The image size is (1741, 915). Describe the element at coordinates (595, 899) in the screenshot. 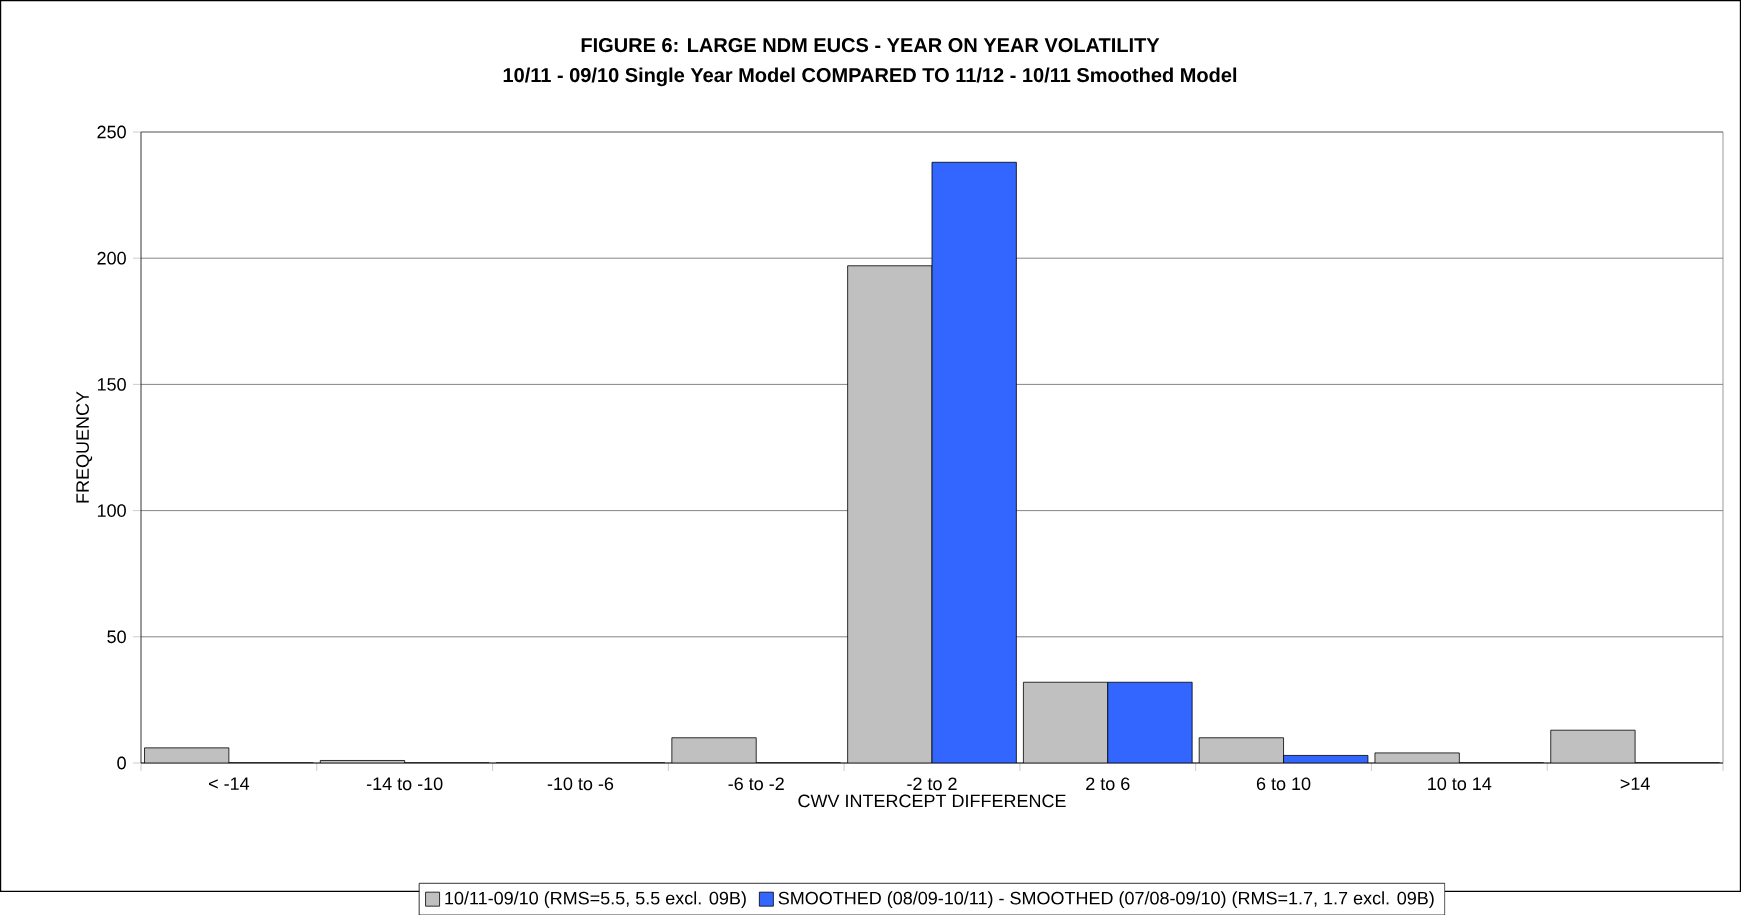

I see `legend-label: 10/11-09/10 (RMS=5.5, 5.5 excl. 09B)` at that location.